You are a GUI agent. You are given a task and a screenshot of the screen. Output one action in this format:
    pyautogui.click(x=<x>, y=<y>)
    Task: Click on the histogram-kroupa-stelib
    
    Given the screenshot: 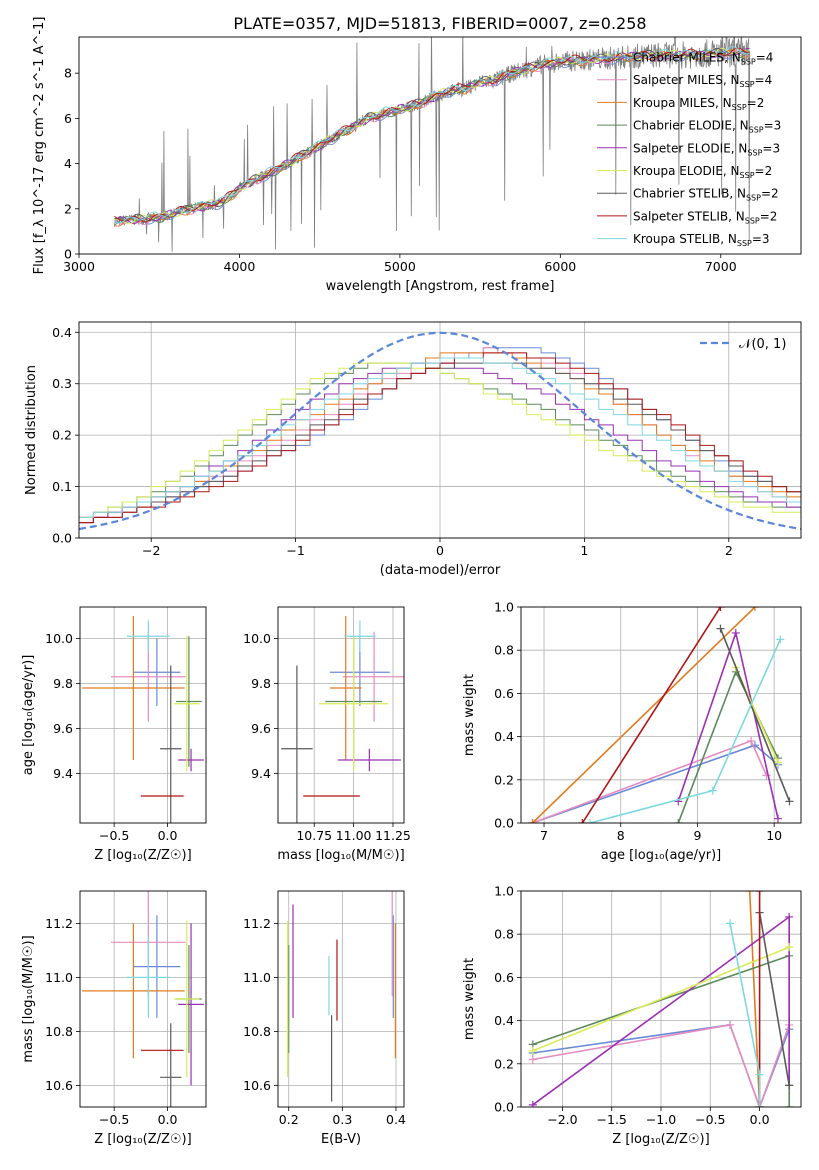 What is the action you would take?
    pyautogui.click(x=440, y=437)
    